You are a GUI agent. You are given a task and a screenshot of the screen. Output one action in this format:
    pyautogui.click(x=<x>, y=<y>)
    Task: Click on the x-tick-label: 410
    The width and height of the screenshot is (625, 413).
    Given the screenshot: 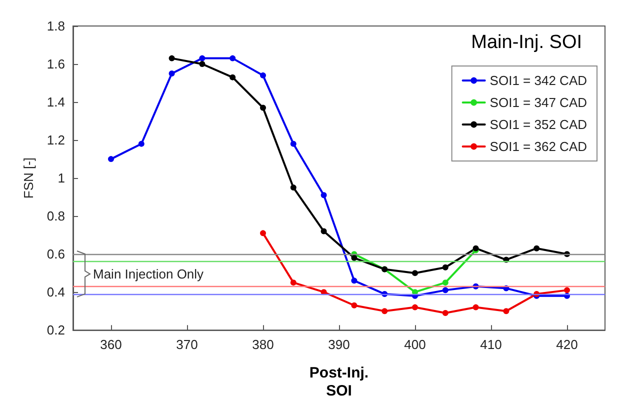 What is the action you would take?
    pyautogui.click(x=491, y=344)
    